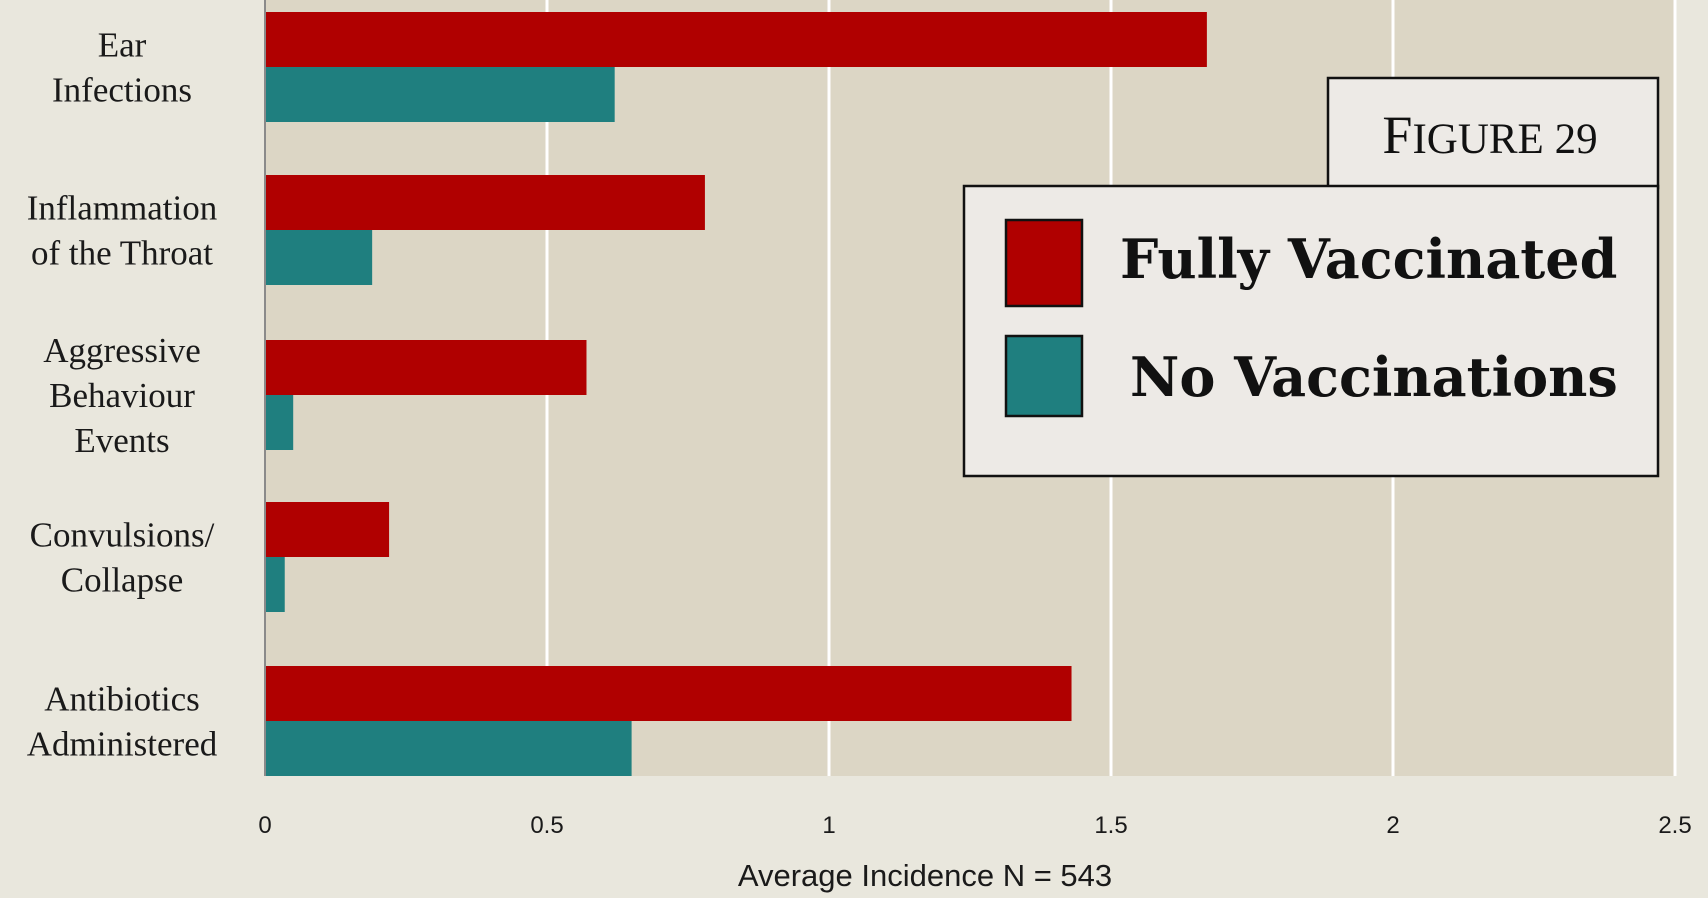 The image size is (1708, 898). I want to click on category-label-line: Infections, so click(122, 90).